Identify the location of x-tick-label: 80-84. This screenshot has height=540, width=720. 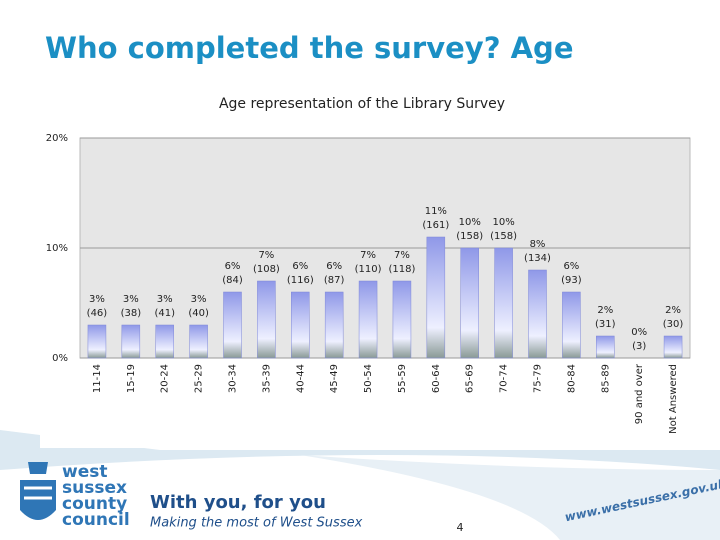
(571, 378).